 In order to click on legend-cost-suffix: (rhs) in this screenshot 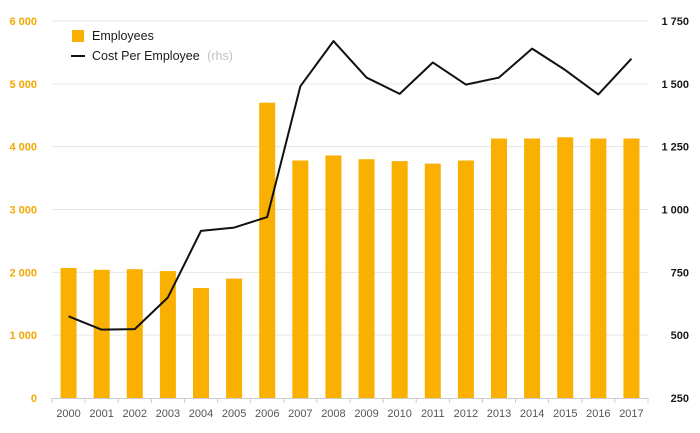, I will do `click(220, 56)`.